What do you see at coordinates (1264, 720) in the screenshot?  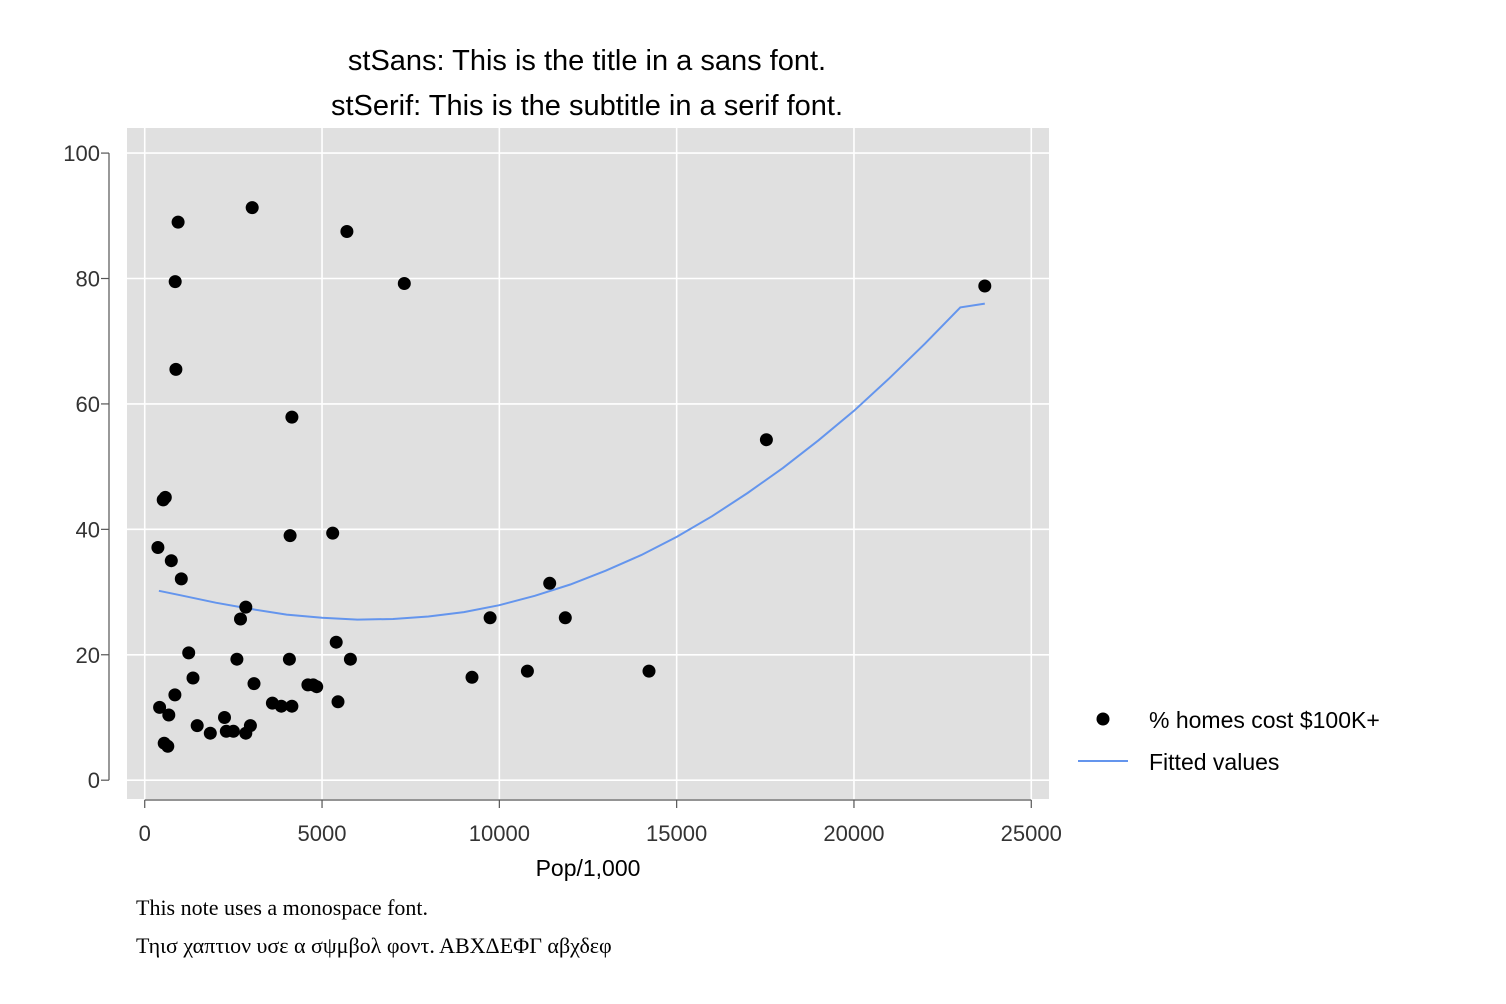 I see `legend-label-points: % homes cost $100K+` at bounding box center [1264, 720].